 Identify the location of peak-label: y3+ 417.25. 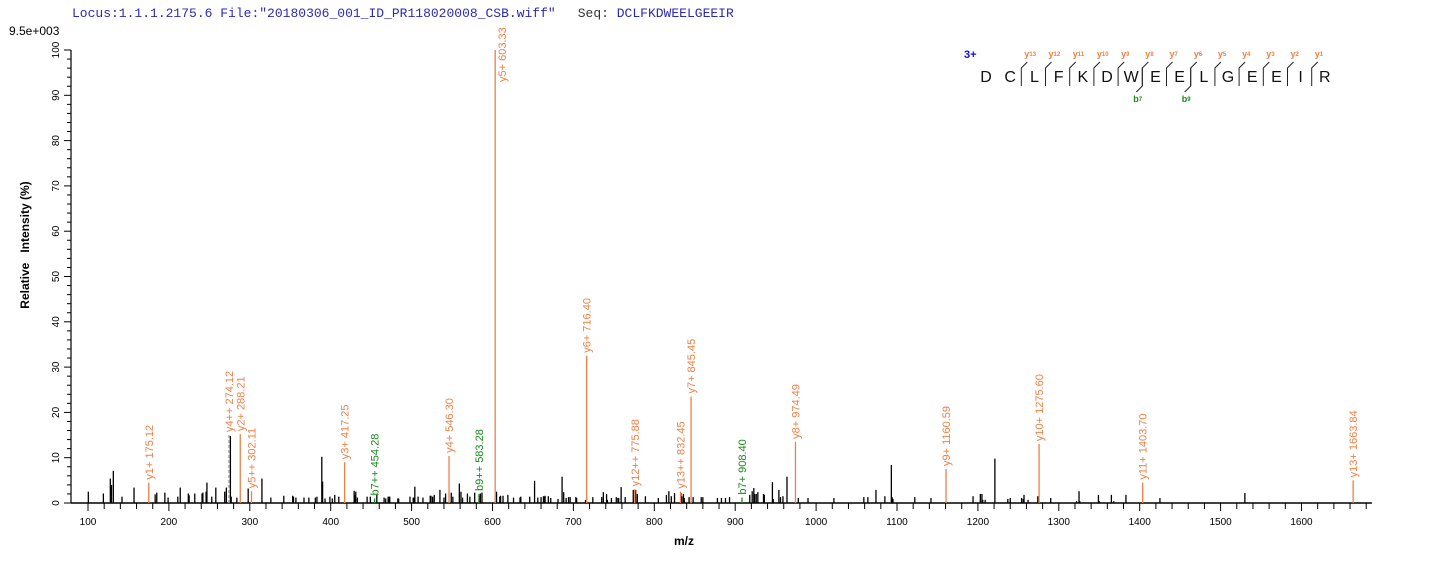
(346, 431).